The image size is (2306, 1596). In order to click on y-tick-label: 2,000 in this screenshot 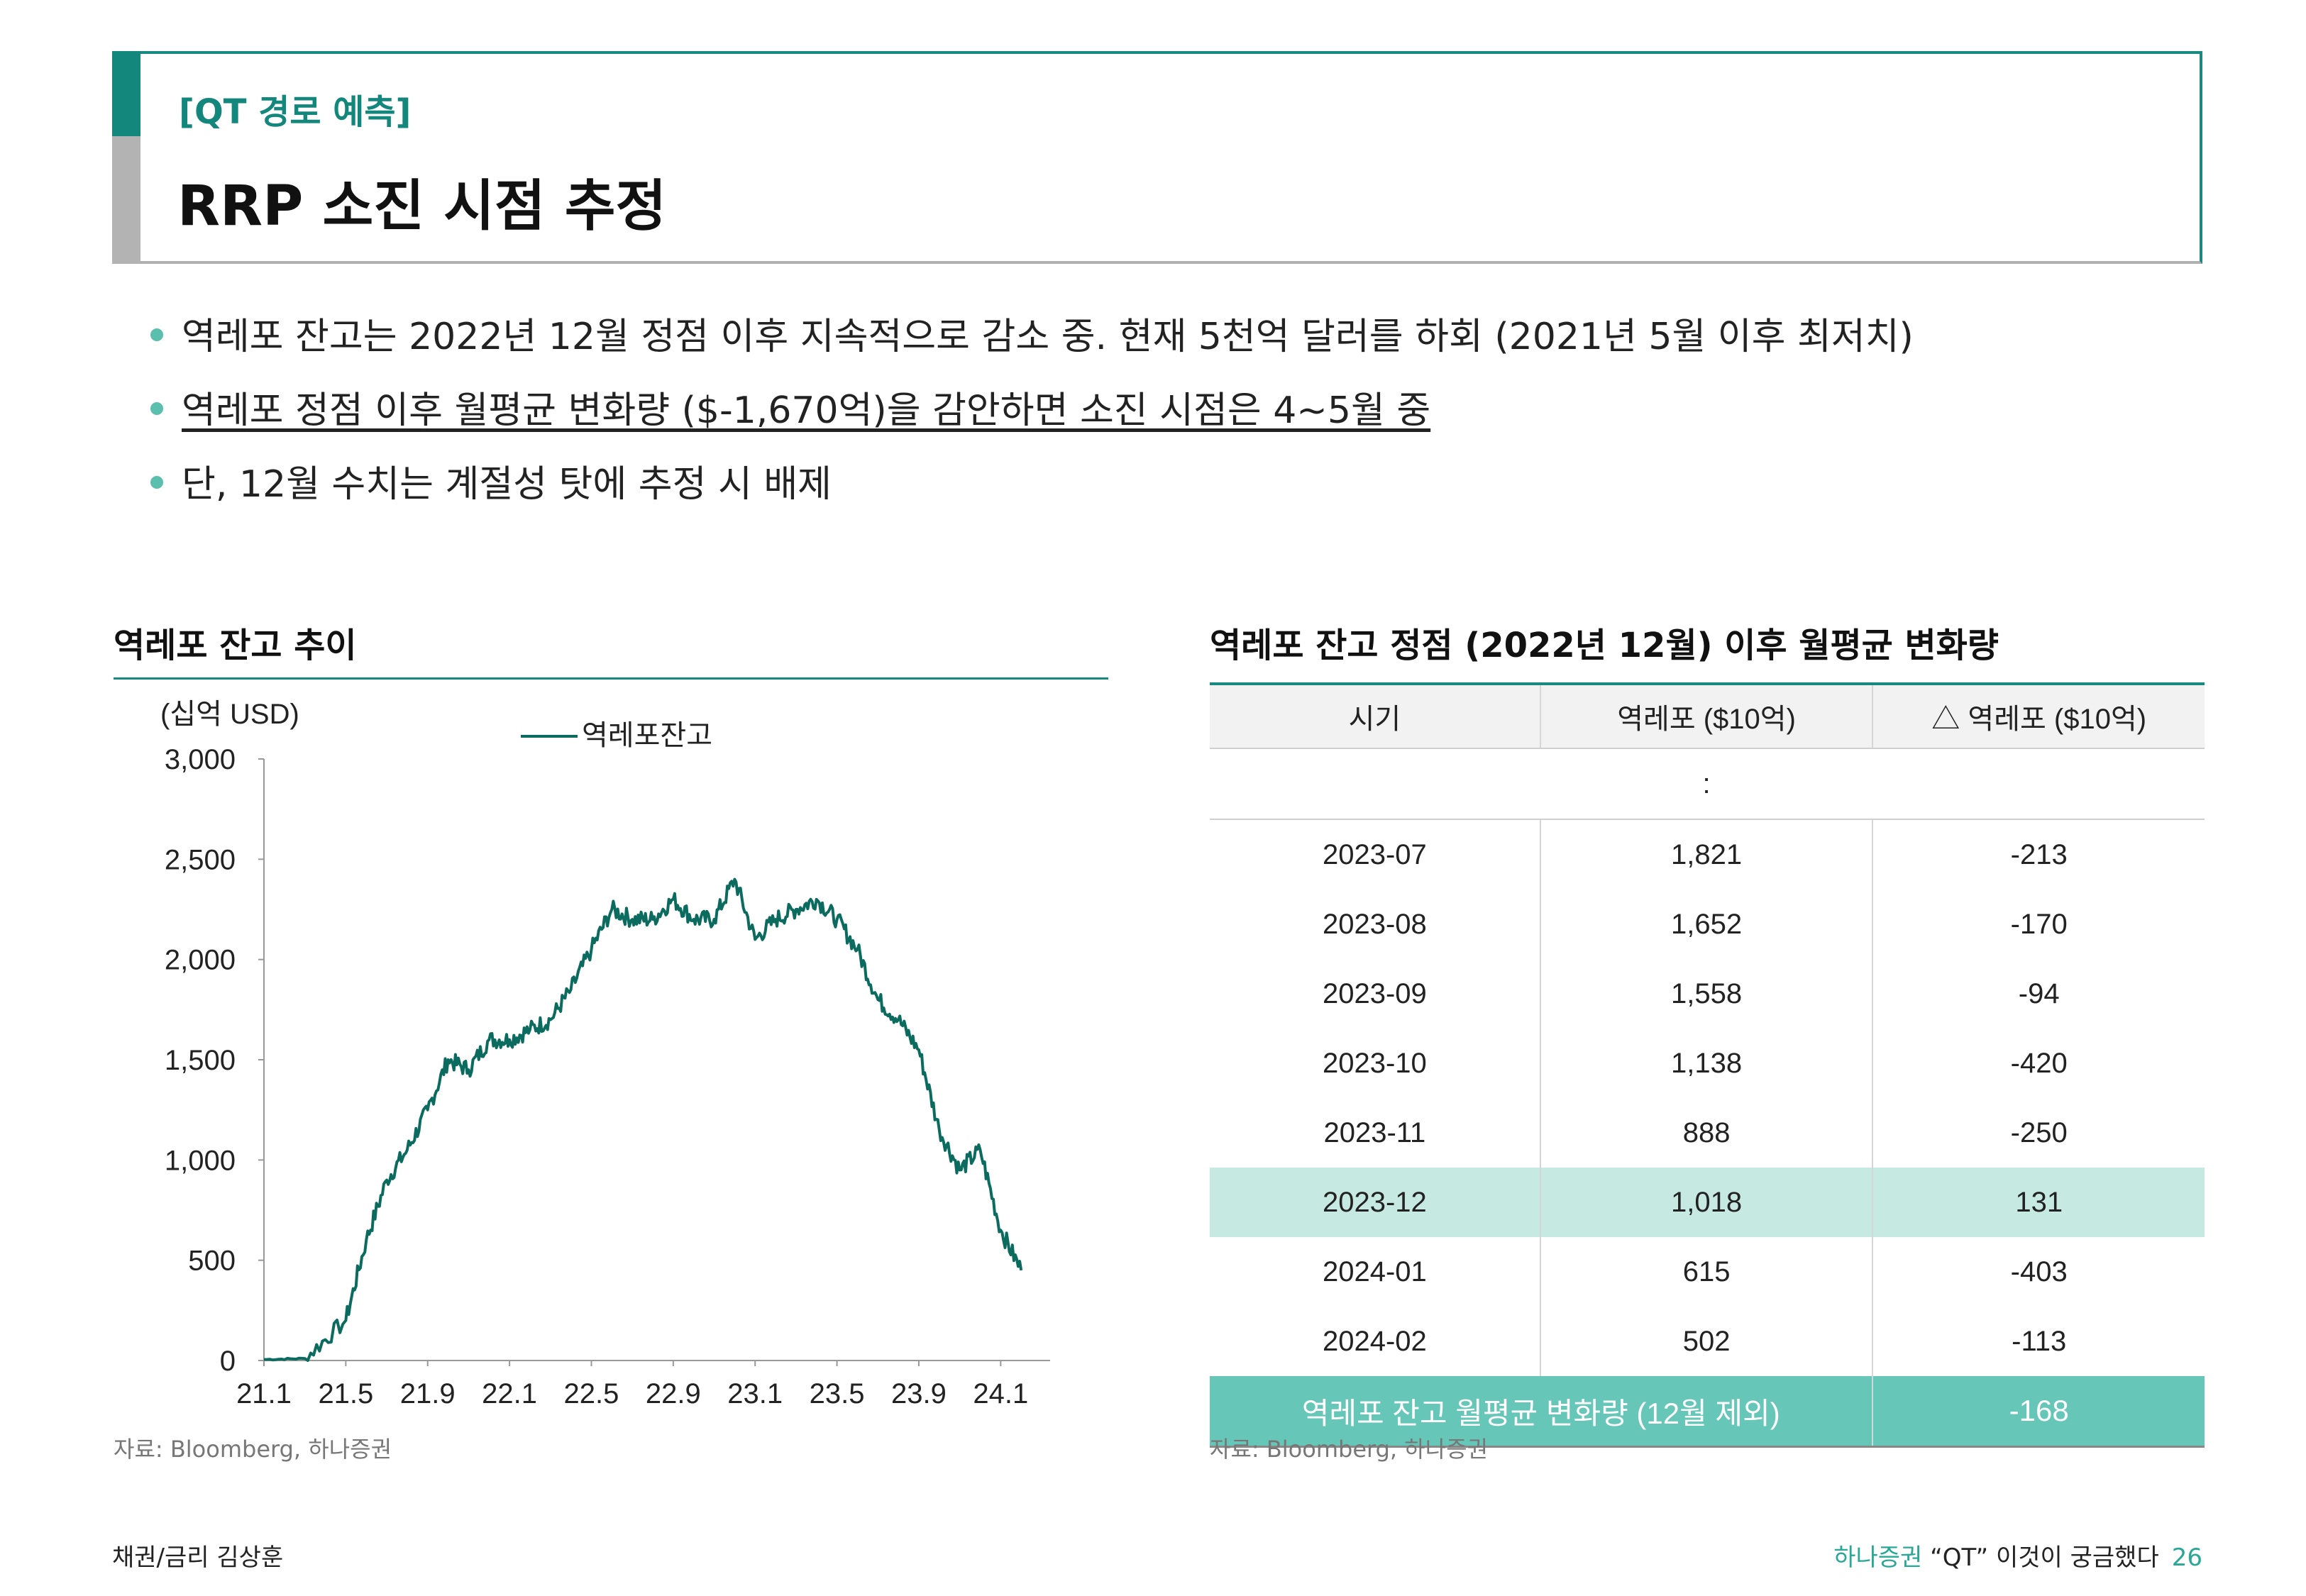, I will do `click(200, 961)`.